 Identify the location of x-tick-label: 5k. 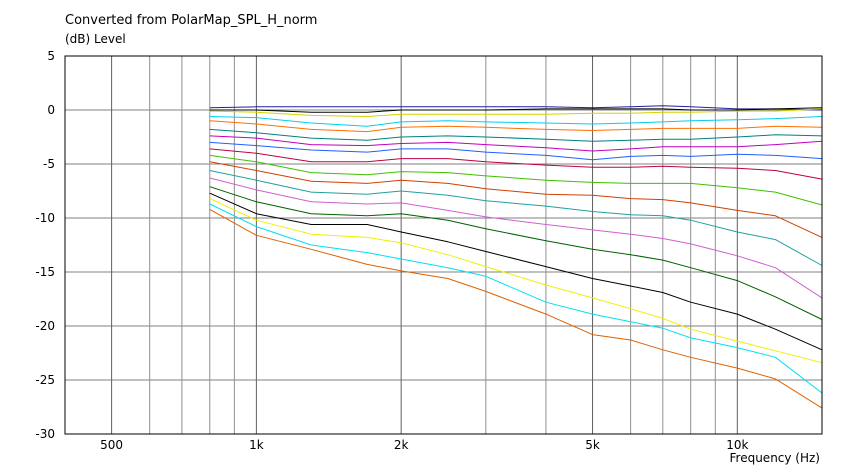
(592, 445).